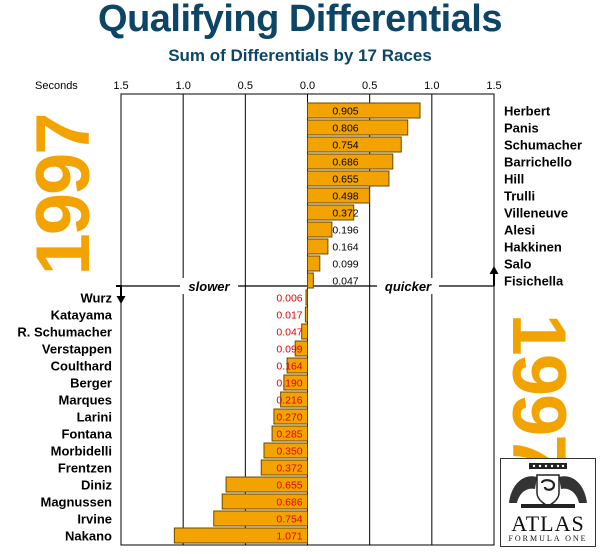  Describe the element at coordinates (538, 394) in the screenshot. I see `year-label-right: 1997` at that location.